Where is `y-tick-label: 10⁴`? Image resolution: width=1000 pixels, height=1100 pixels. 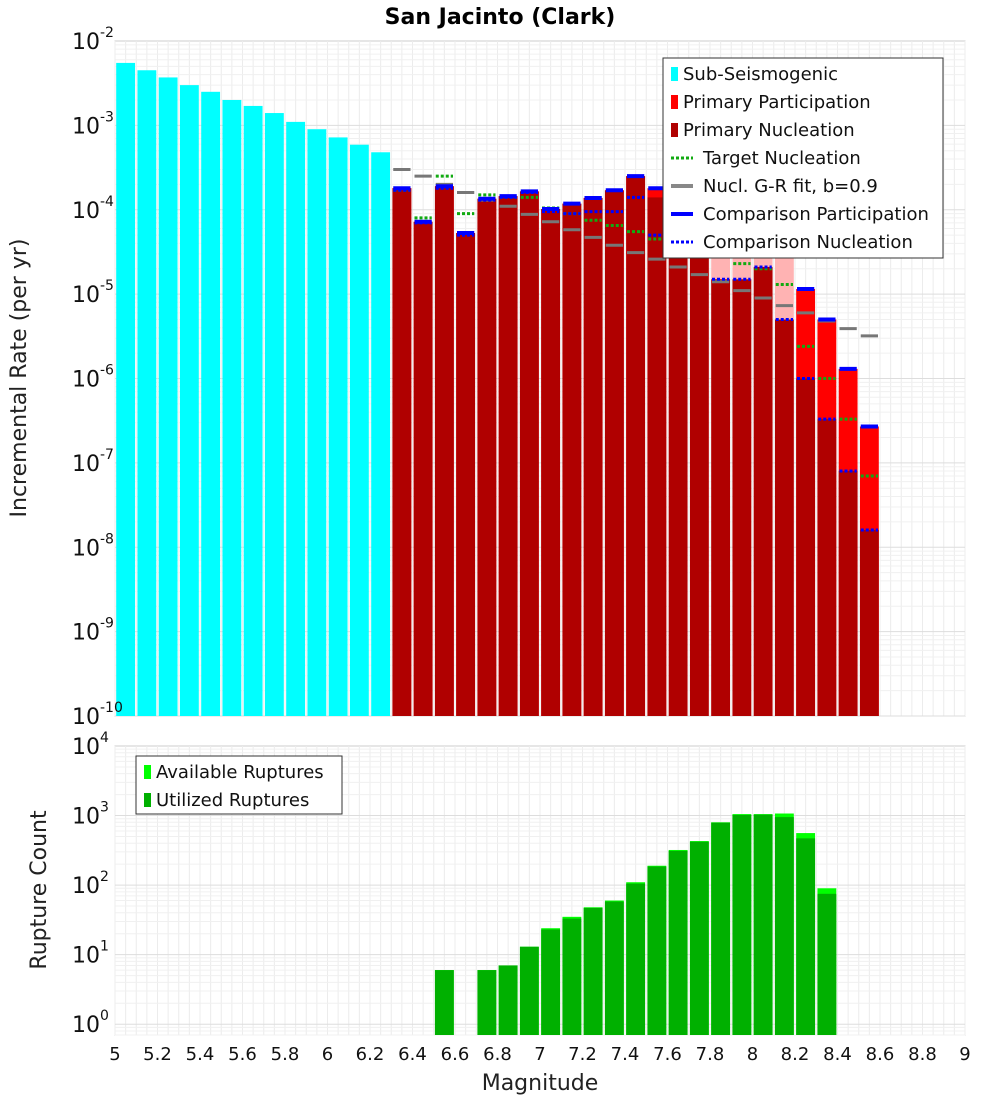
y-tick-label: 10⁴ is located at coordinates (90, 745).